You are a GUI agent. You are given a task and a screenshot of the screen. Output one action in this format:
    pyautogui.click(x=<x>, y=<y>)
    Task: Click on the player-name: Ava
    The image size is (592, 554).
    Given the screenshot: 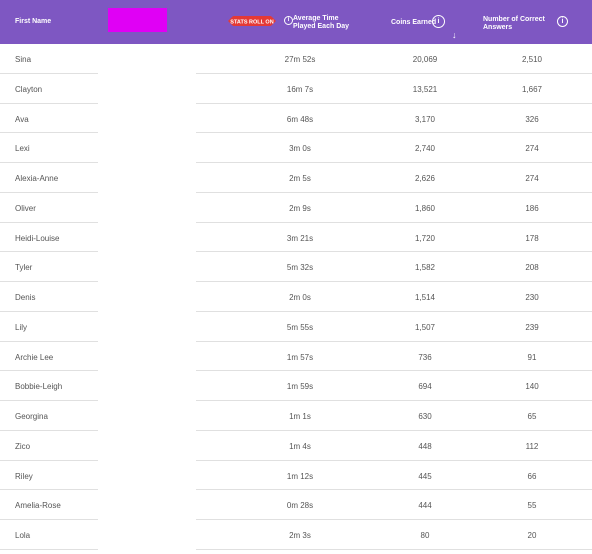 What is the action you would take?
    pyautogui.click(x=22, y=119)
    